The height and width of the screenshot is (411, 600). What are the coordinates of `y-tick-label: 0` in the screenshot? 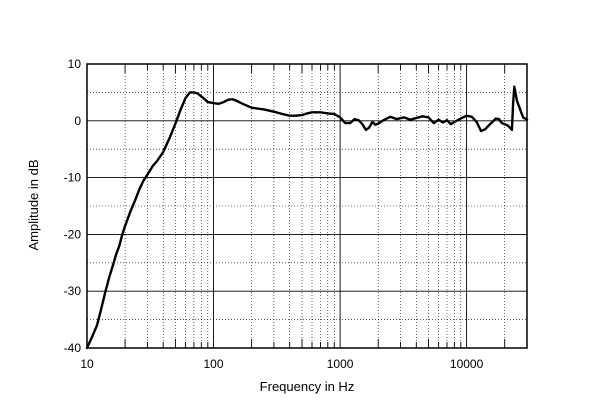 It's located at (77, 121).